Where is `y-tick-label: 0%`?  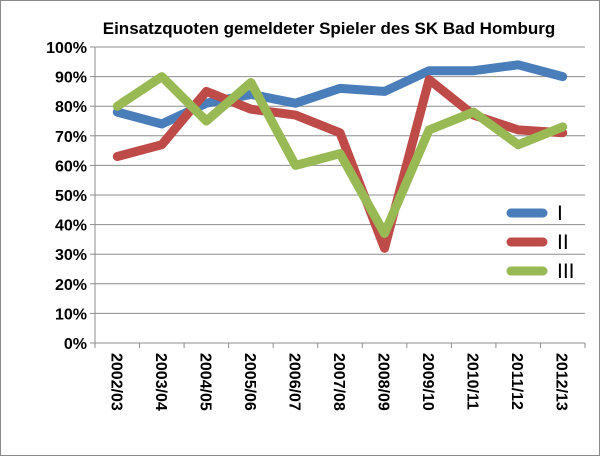
y-tick-label: 0% is located at coordinates (75, 344).